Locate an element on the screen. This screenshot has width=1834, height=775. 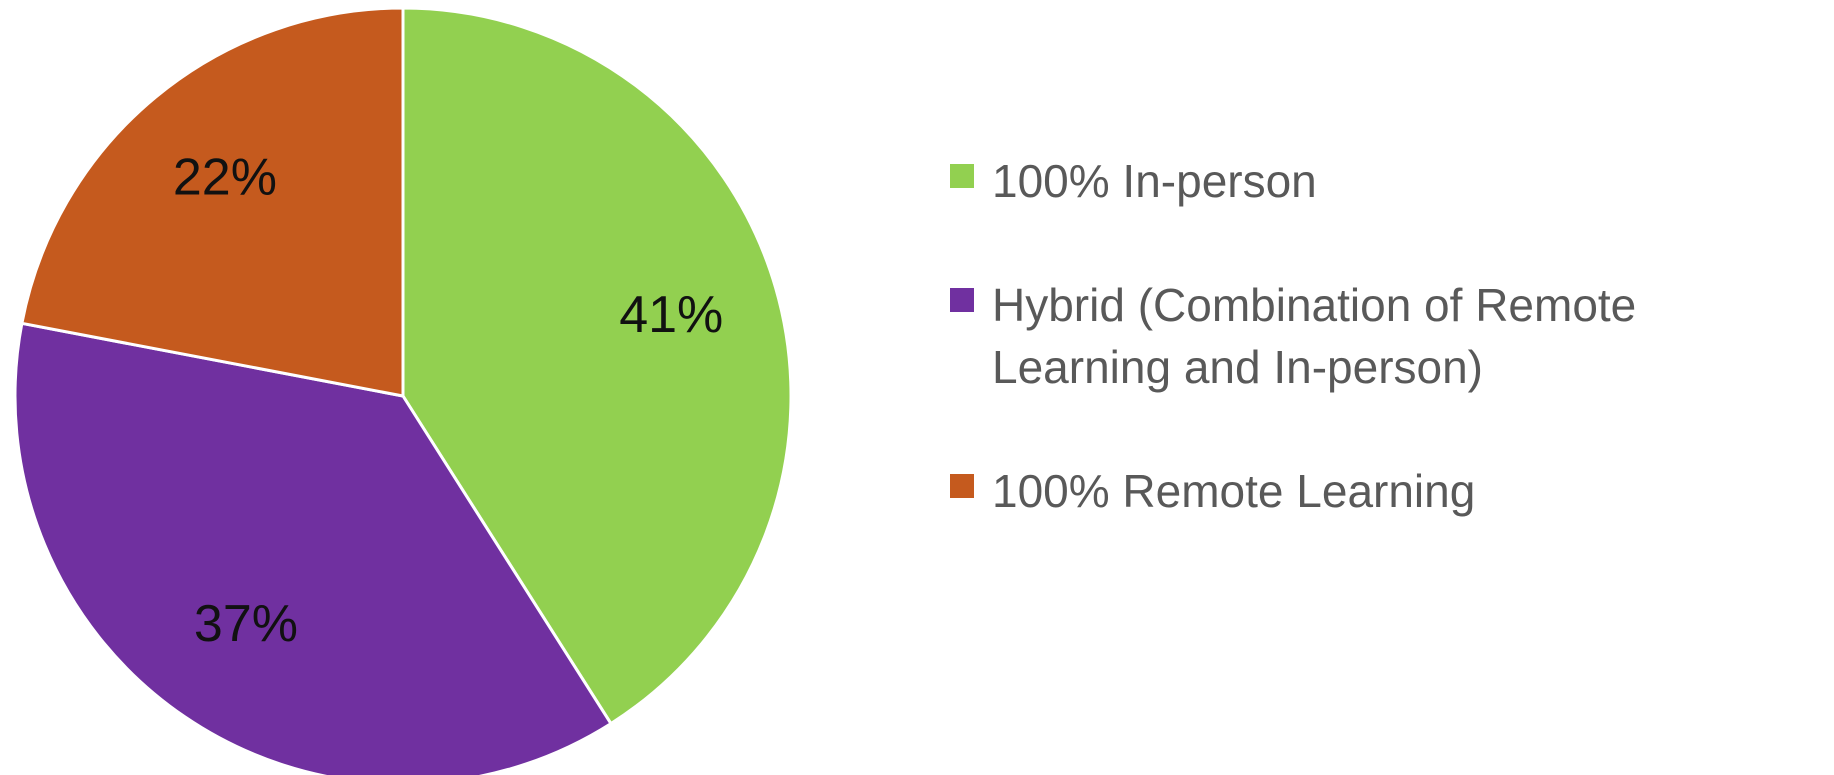
legend-item: 100% In-person is located at coordinates (1390, 181).